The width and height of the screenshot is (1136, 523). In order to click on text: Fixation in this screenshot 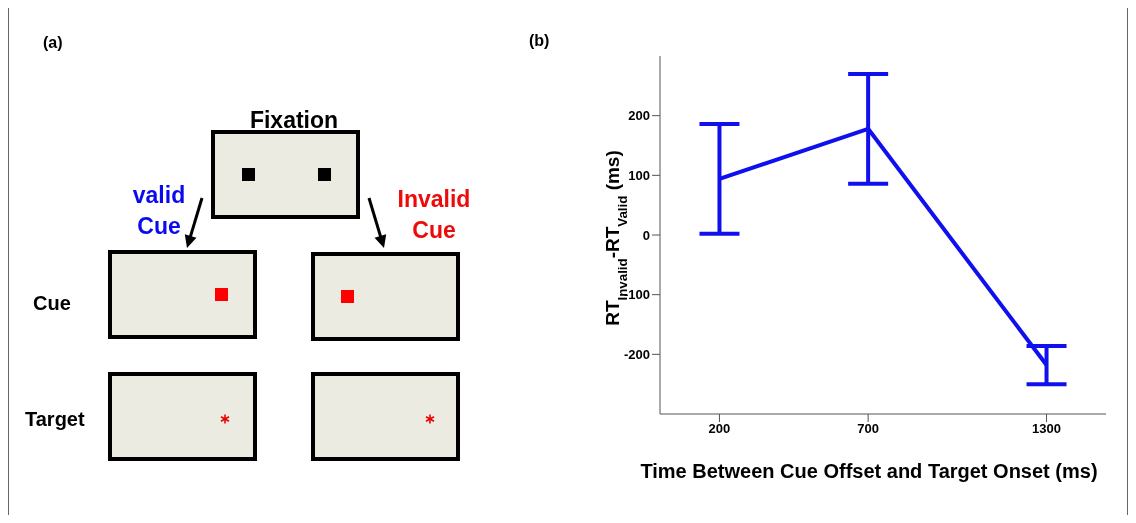, I will do `click(294, 120)`.